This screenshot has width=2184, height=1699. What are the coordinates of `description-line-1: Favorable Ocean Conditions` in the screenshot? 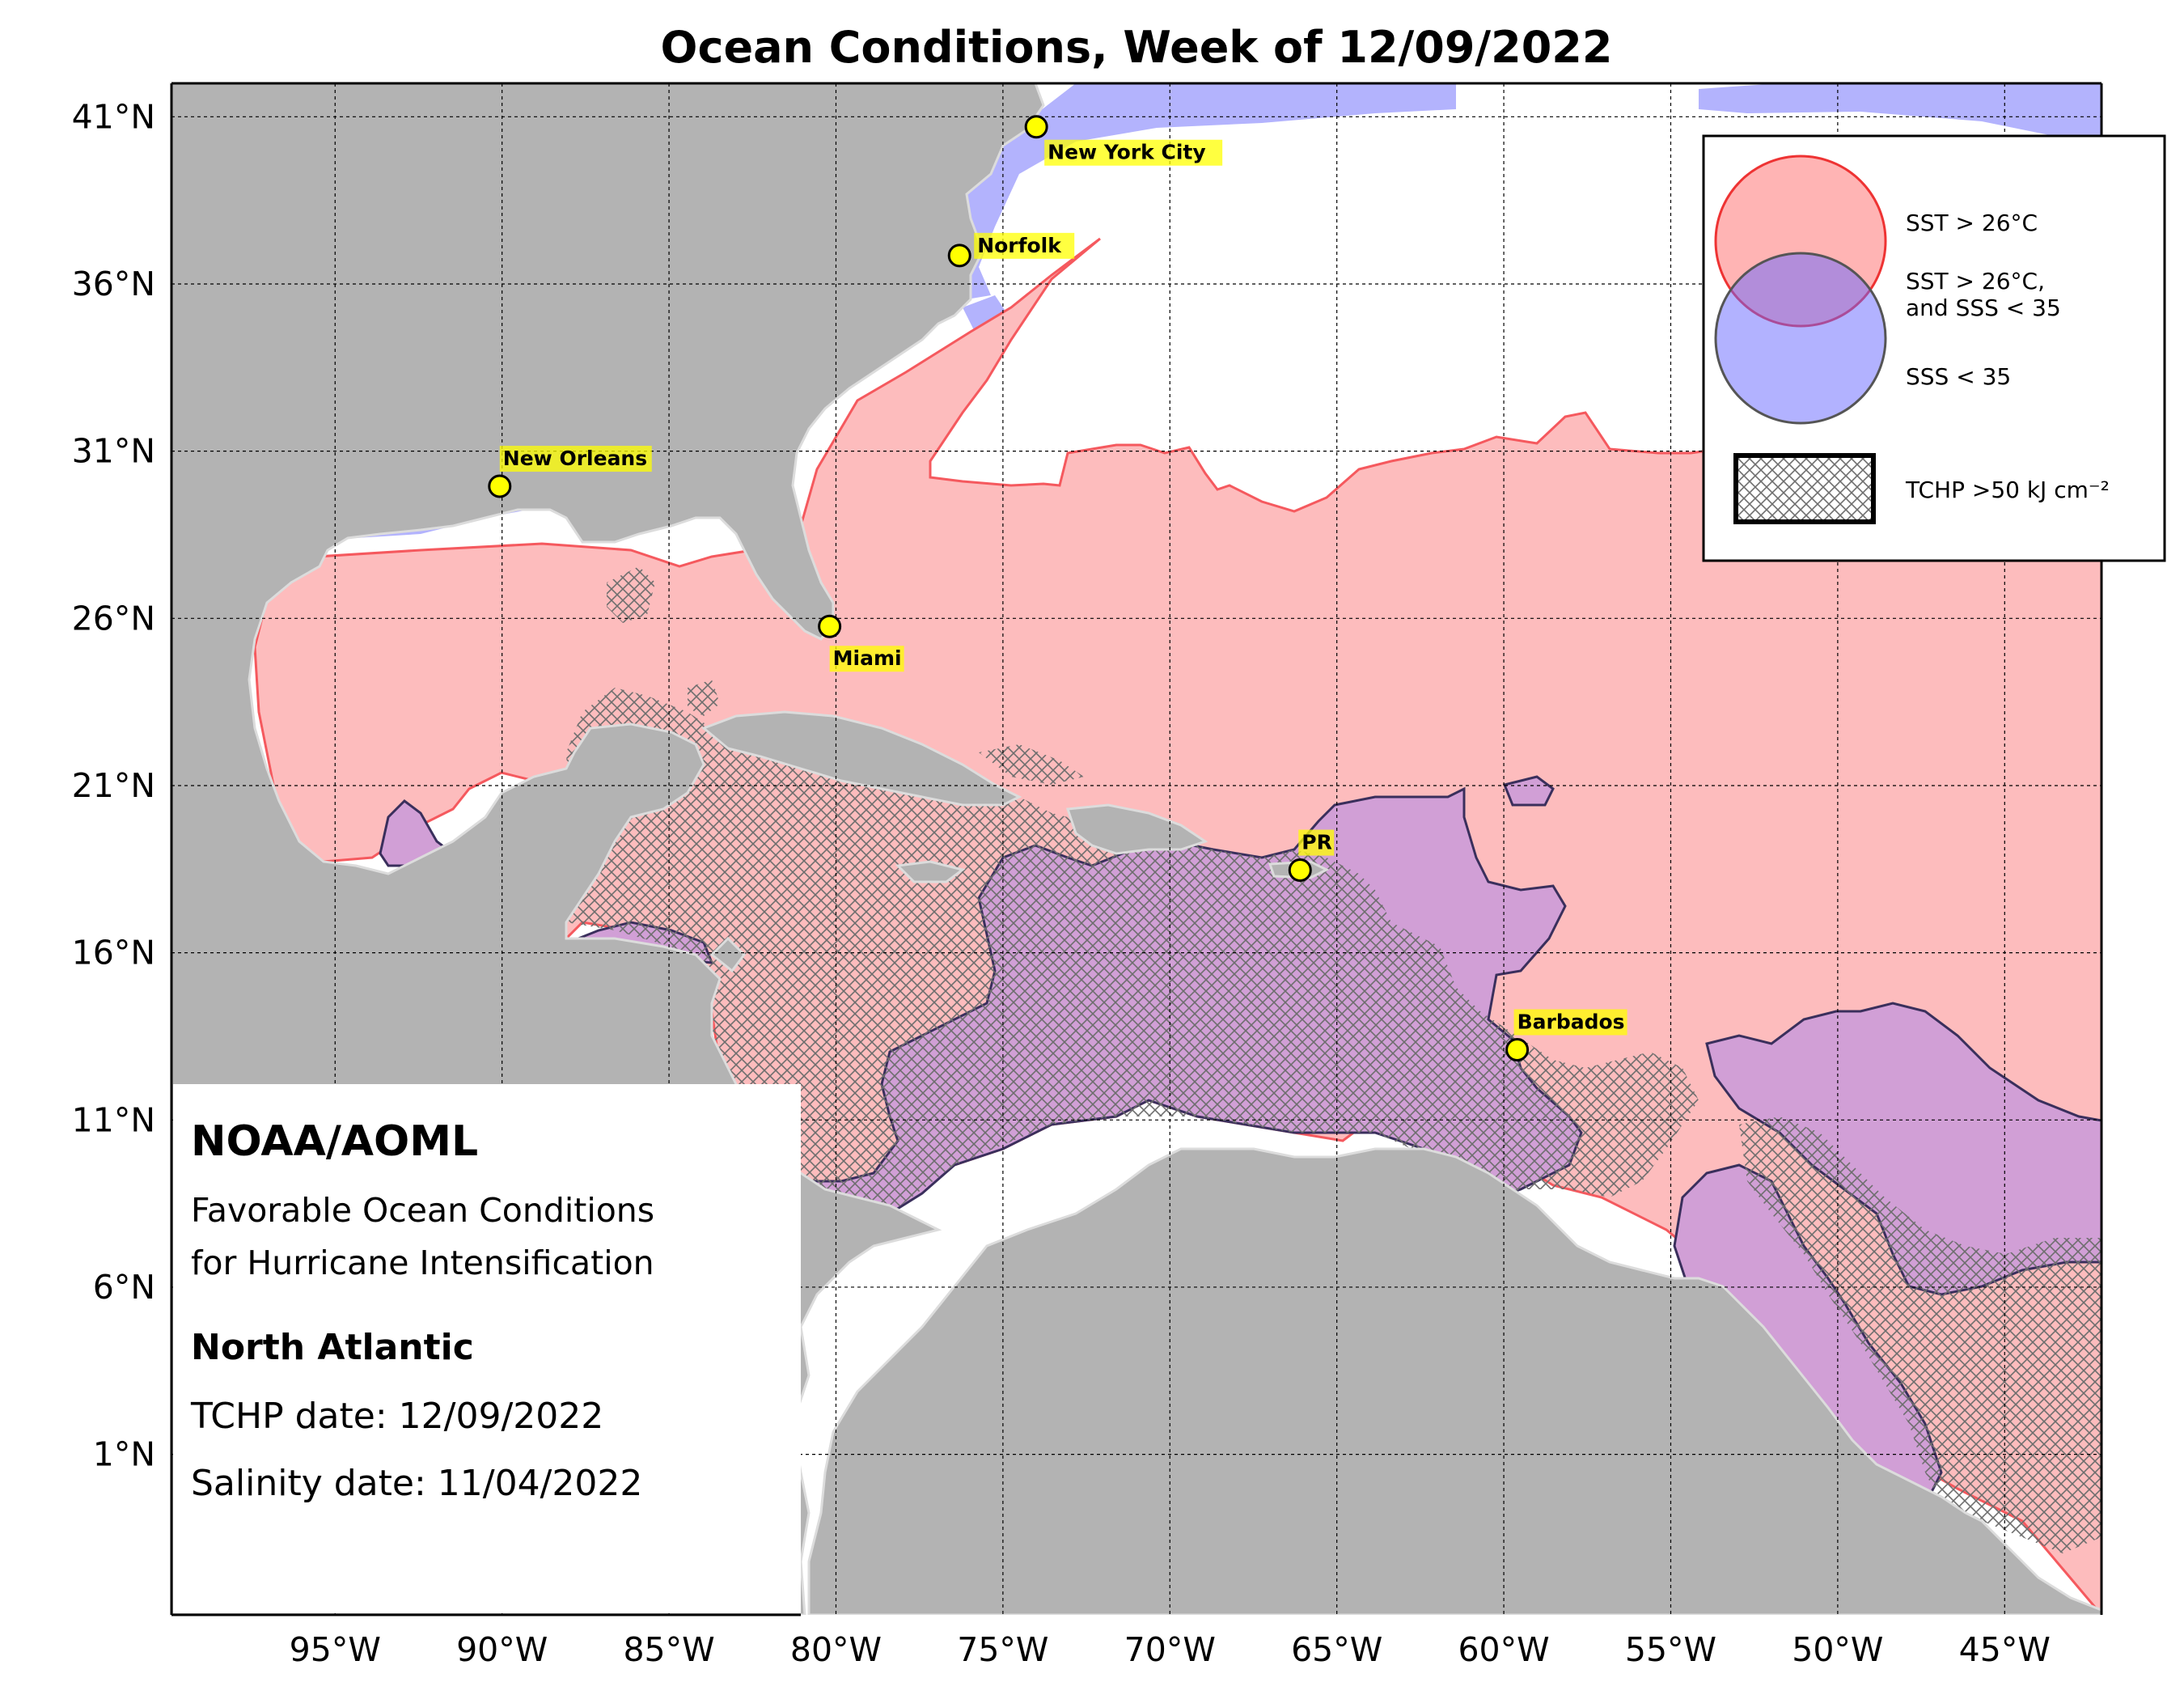 It's located at (422, 1210).